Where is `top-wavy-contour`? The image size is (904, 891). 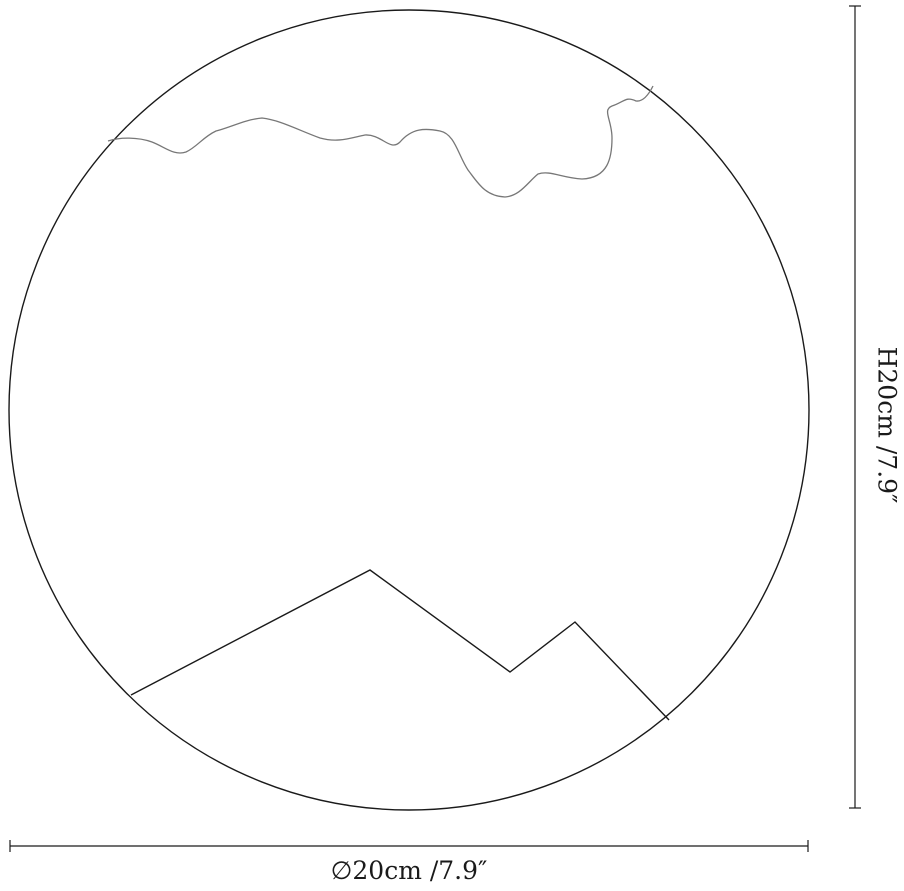
top-wavy-contour is located at coordinates (380, 141).